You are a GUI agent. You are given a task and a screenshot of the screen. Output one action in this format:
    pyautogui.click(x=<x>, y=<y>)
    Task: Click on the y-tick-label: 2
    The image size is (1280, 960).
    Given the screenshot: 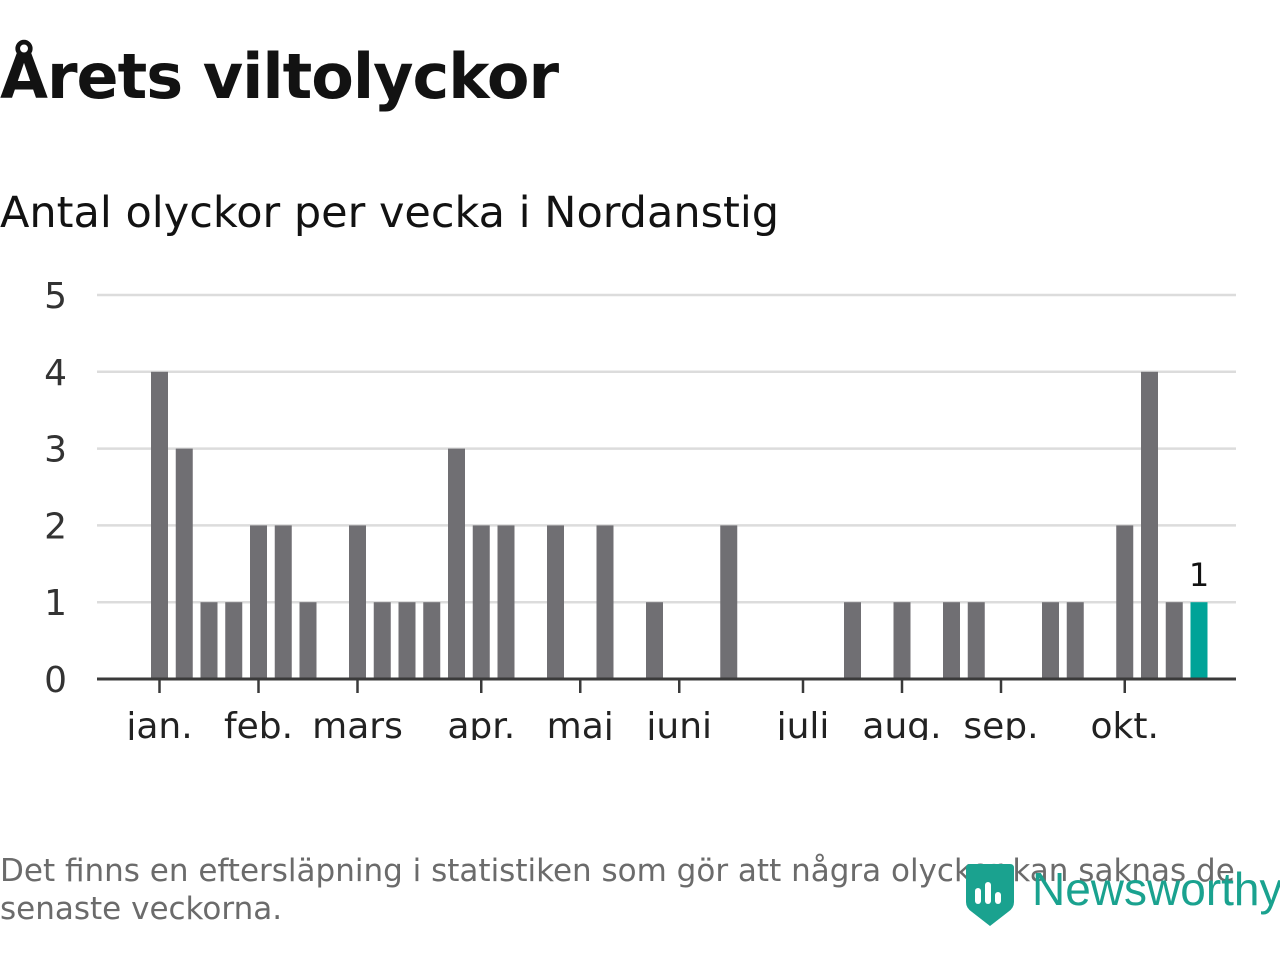 What is the action you would take?
    pyautogui.click(x=55, y=526)
    